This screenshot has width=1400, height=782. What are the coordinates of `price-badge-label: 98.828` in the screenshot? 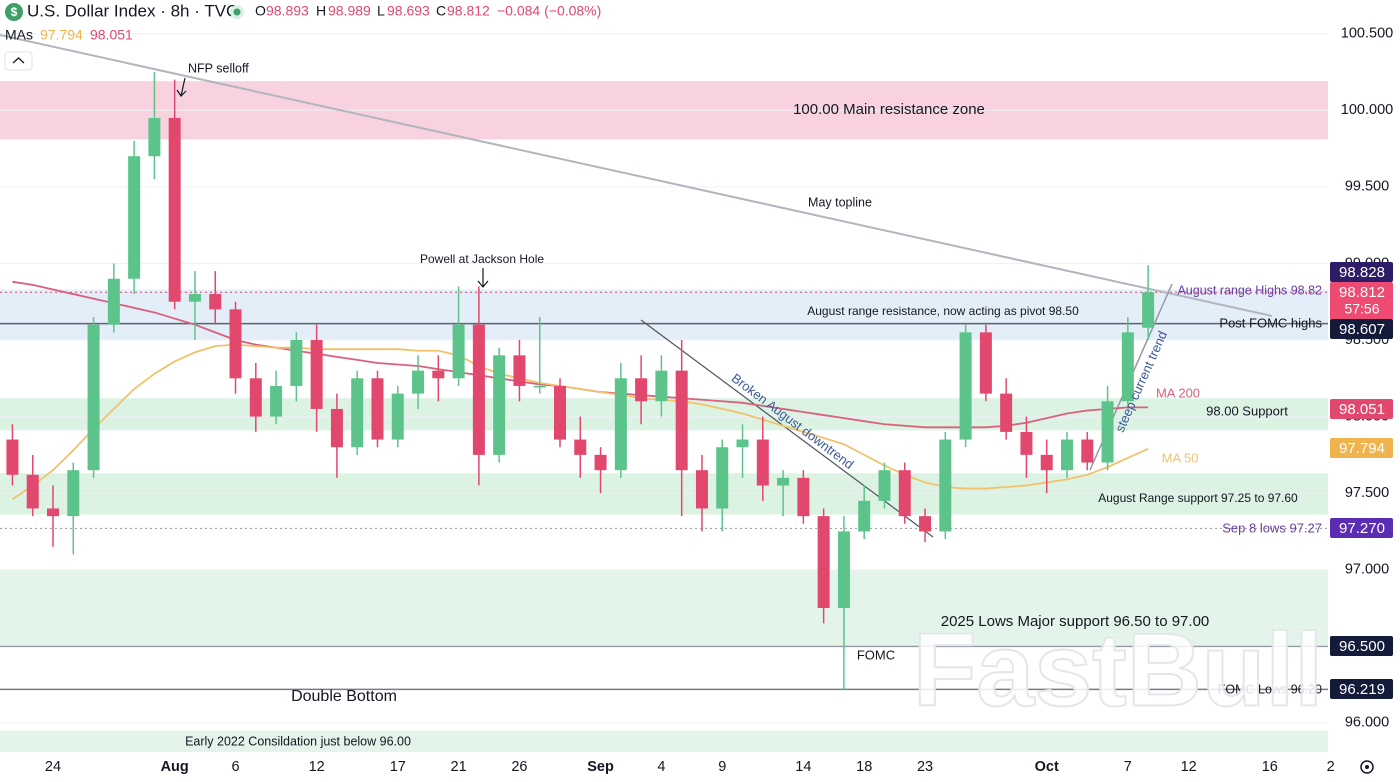 It's located at (1362, 272).